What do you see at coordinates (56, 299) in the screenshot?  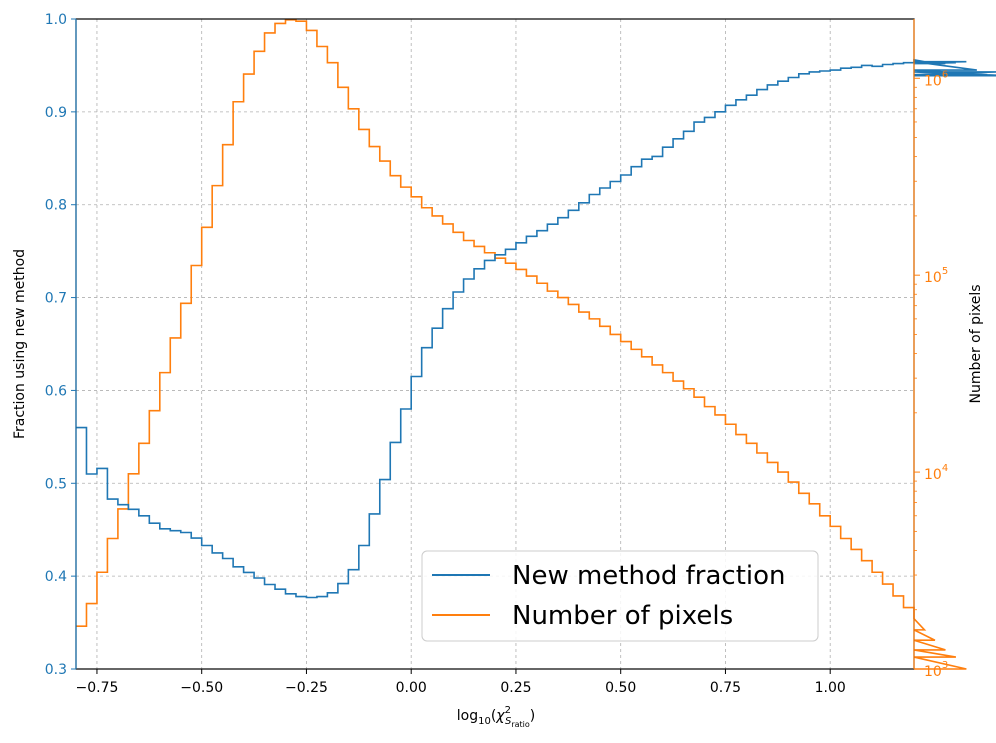 I see `y-left-tick-label-4: 0.7` at bounding box center [56, 299].